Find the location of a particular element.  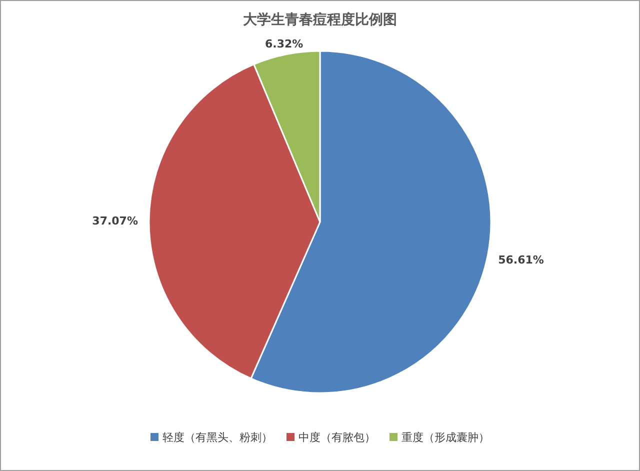

data-label: 6.32% is located at coordinates (284, 44).